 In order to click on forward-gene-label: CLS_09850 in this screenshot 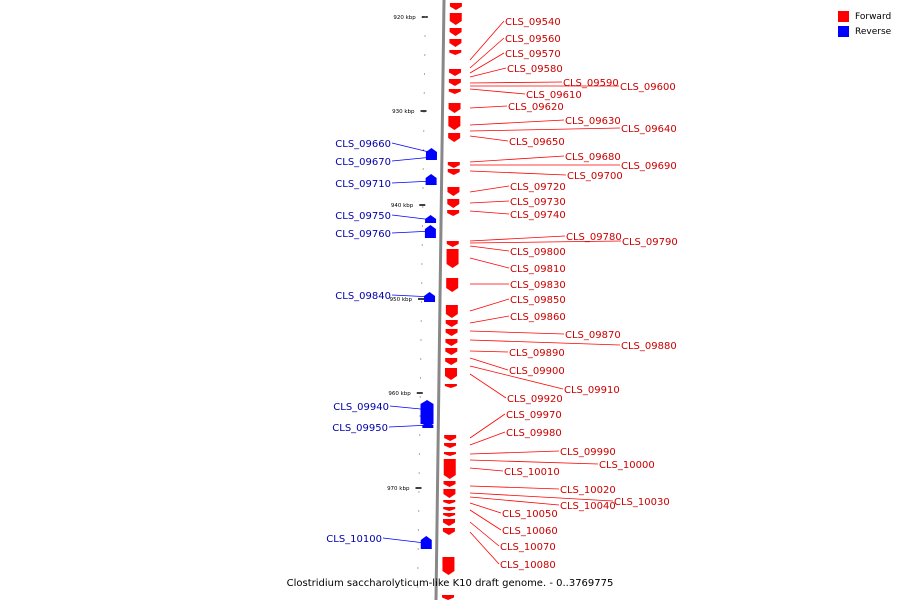, I will do `click(538, 300)`.